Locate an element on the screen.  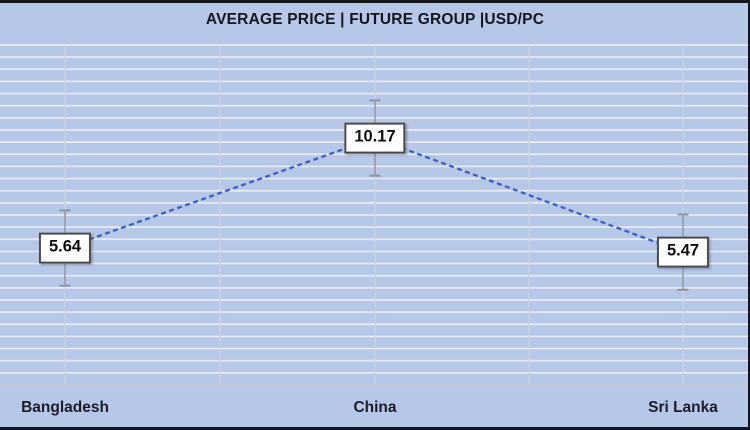
chart-border-bottom is located at coordinates (375, 428).